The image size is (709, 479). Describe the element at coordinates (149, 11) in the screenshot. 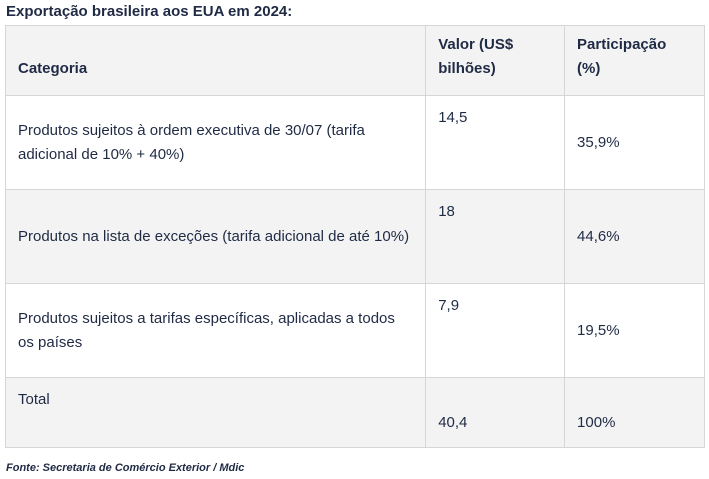

I see `table-title: Exportação brasileira aos EUA em 2024:` at that location.